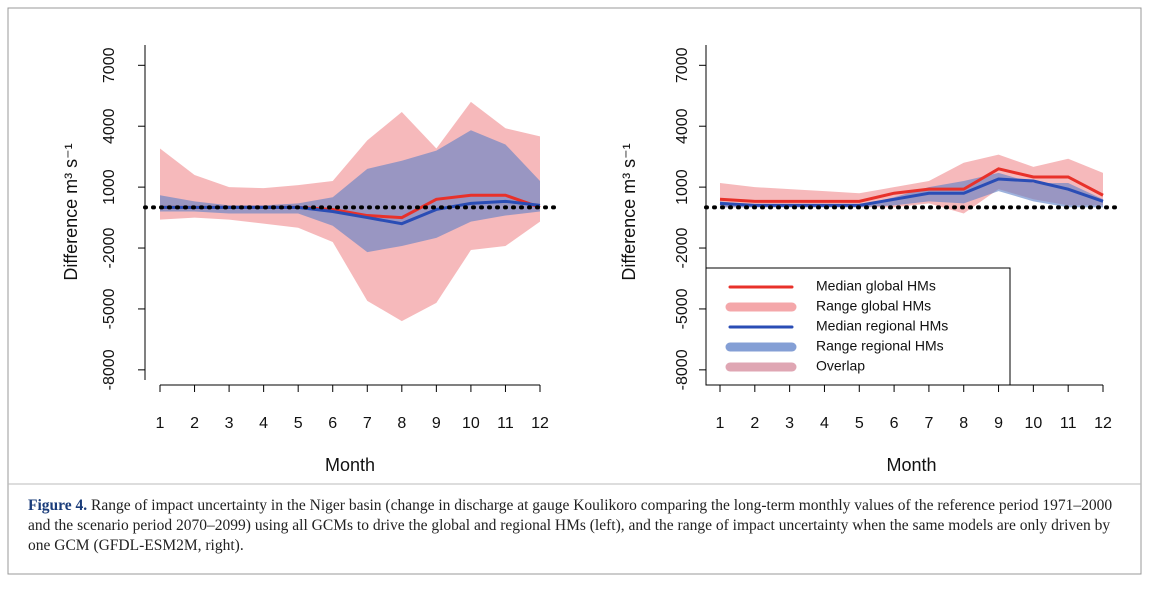 The height and width of the screenshot is (599, 1149). Describe the element at coordinates (880, 346) in the screenshot. I see `legend-label: Range regional HMs` at that location.